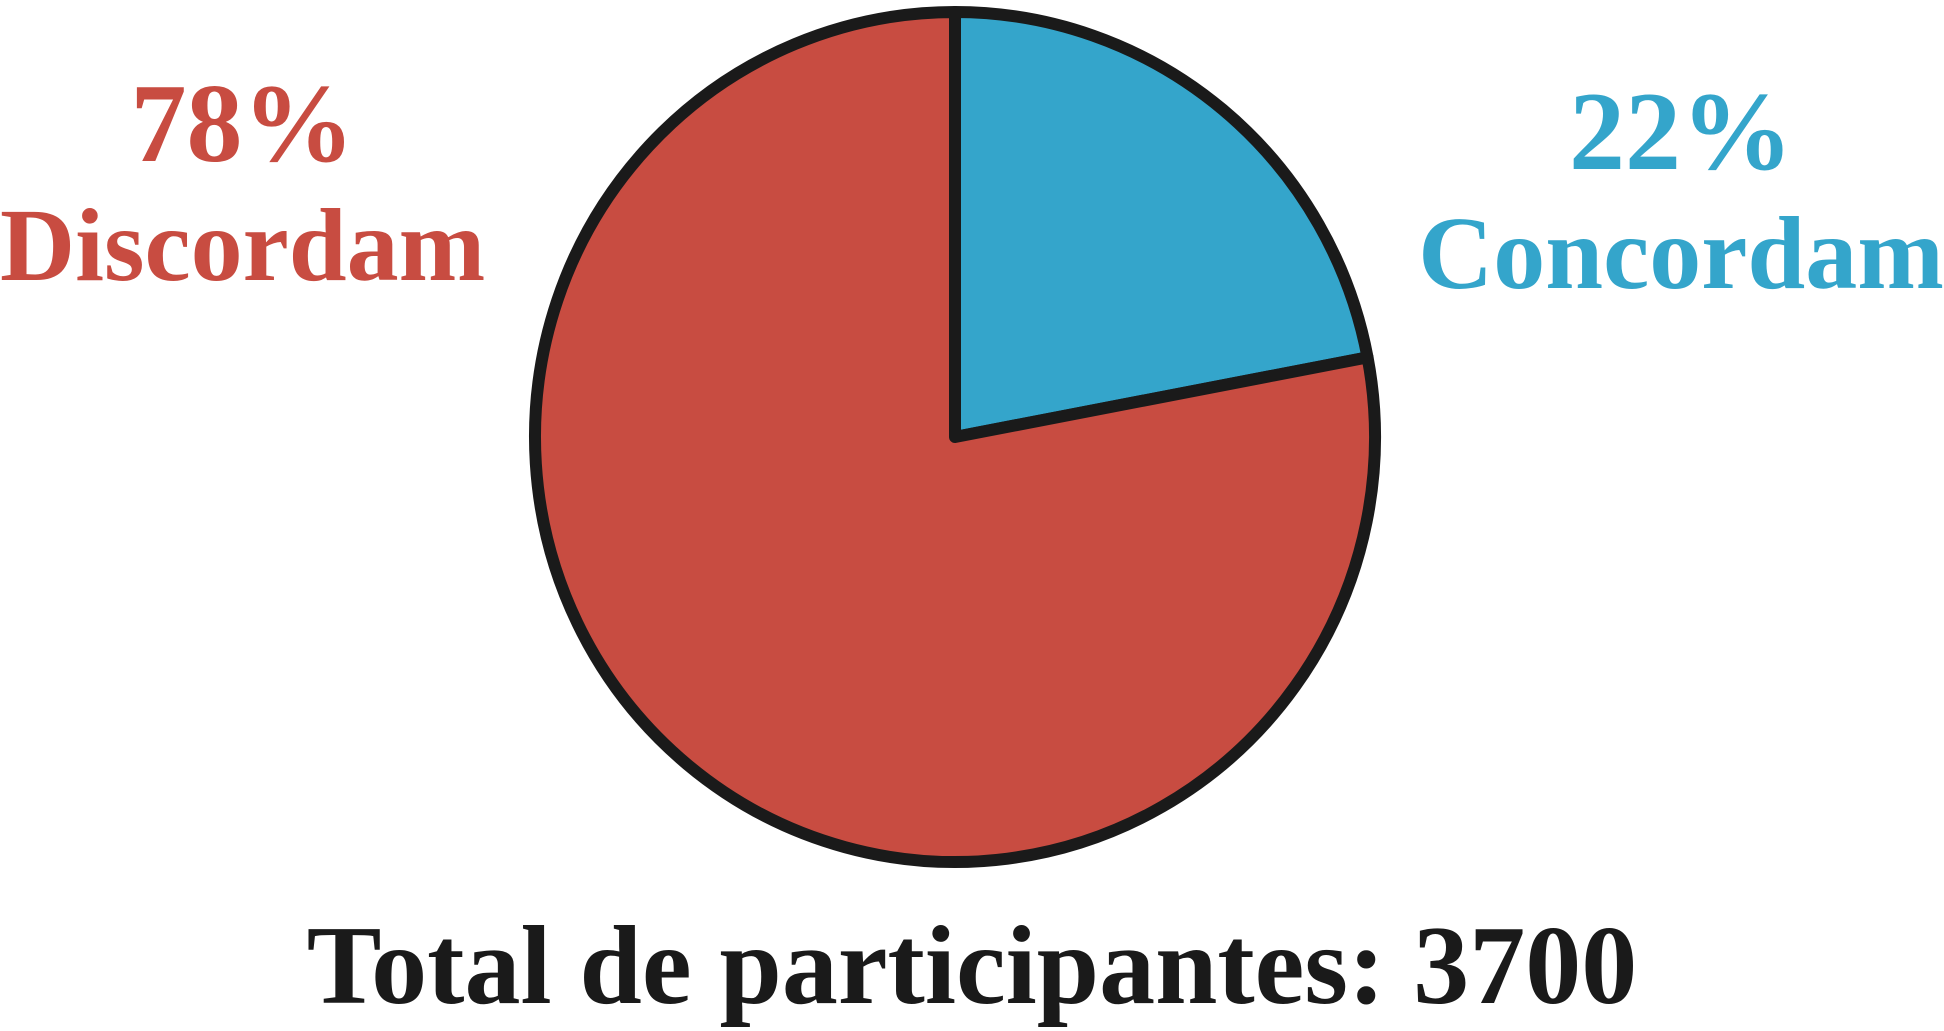  I want to click on slice-percent-concordam: 22%, so click(1681, 132).